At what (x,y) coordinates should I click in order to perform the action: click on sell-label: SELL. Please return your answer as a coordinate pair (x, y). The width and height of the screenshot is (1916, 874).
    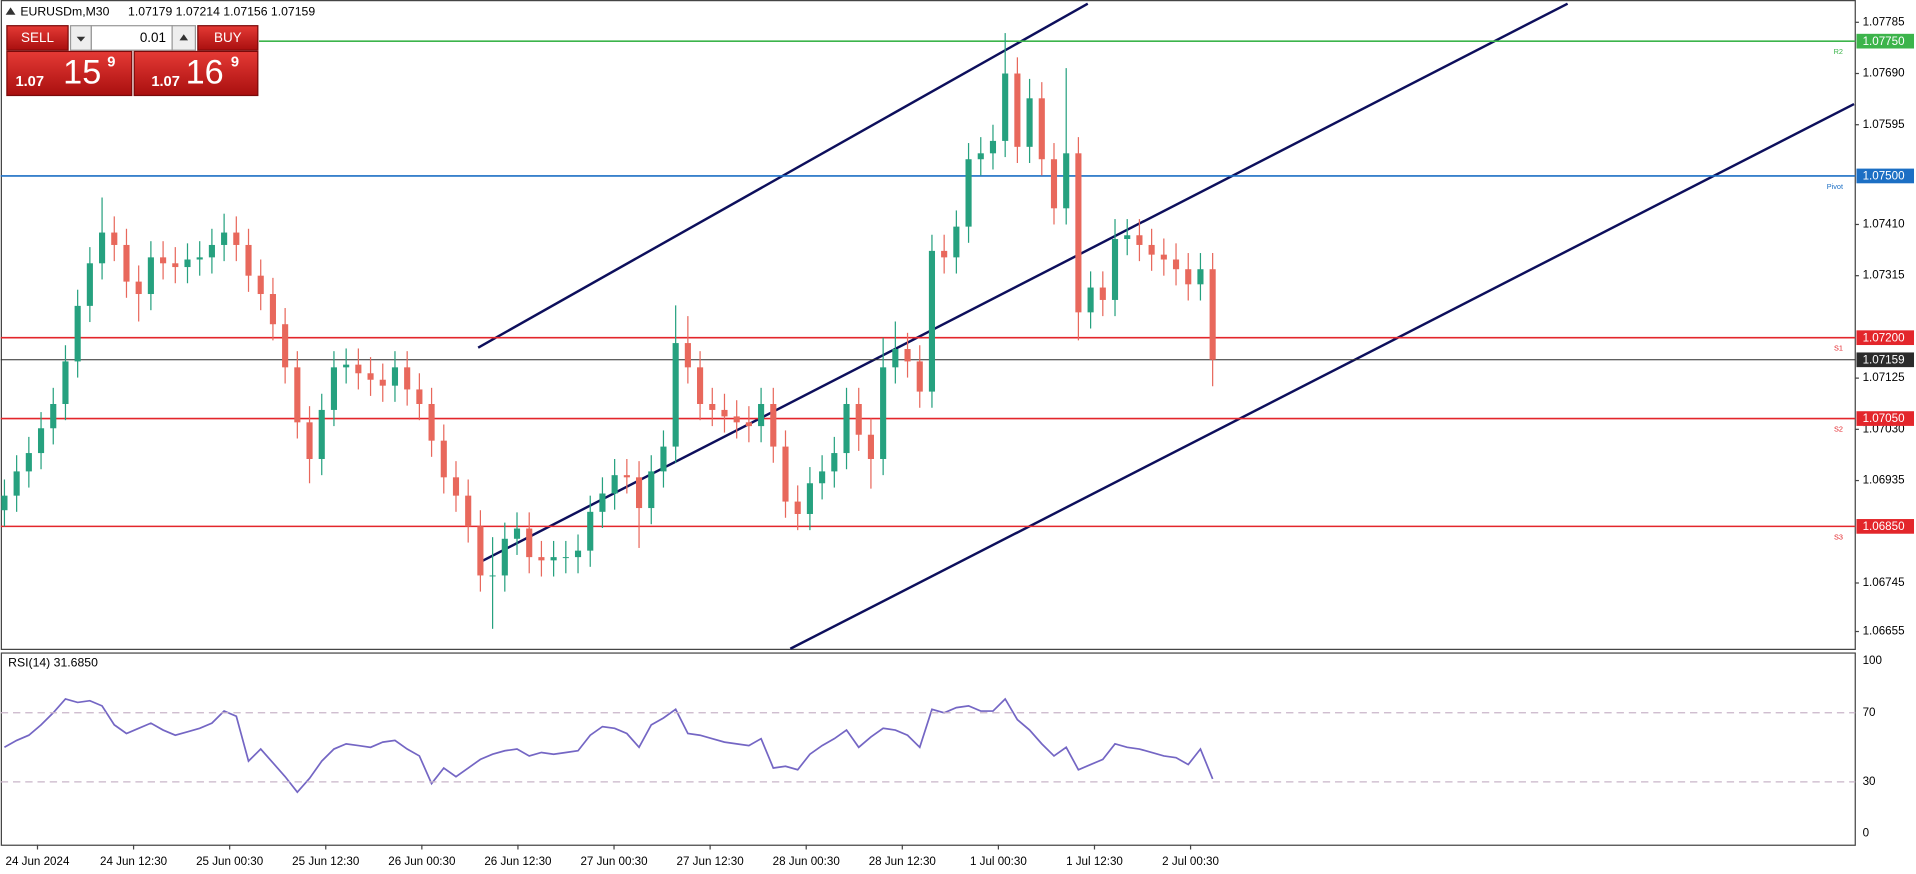
    Looking at the image, I should click on (37, 37).